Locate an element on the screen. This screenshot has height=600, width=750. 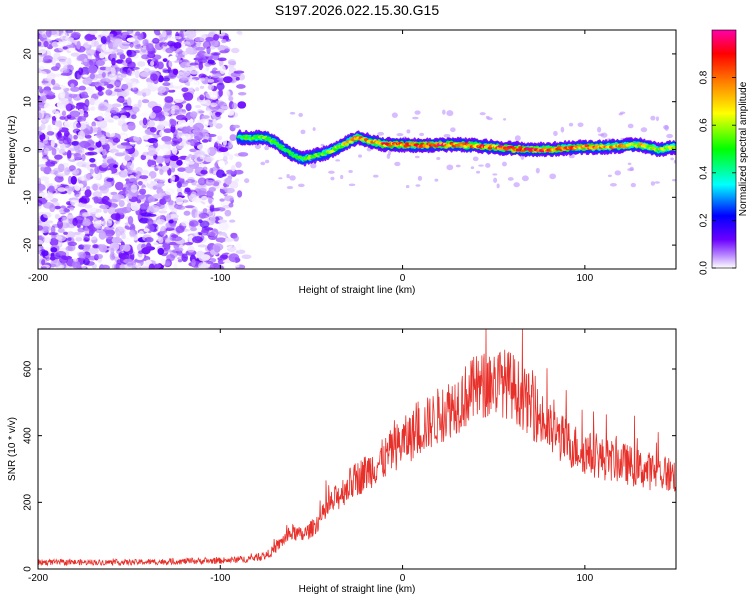
y-tick-label: 0 is located at coordinates (28, 149).